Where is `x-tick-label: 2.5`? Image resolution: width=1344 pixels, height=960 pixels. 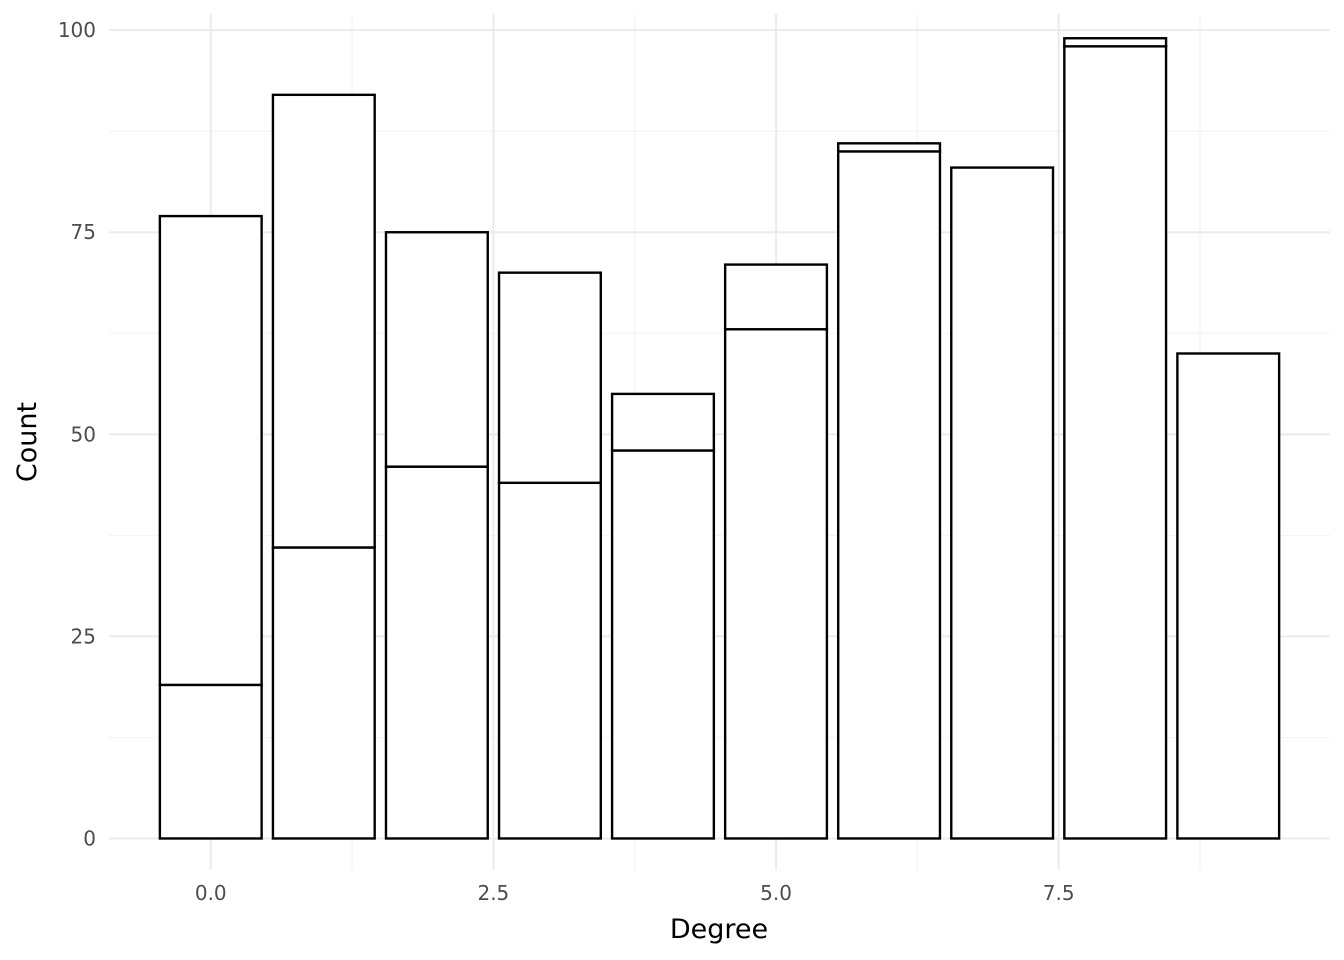 x-tick-label: 2.5 is located at coordinates (493, 893).